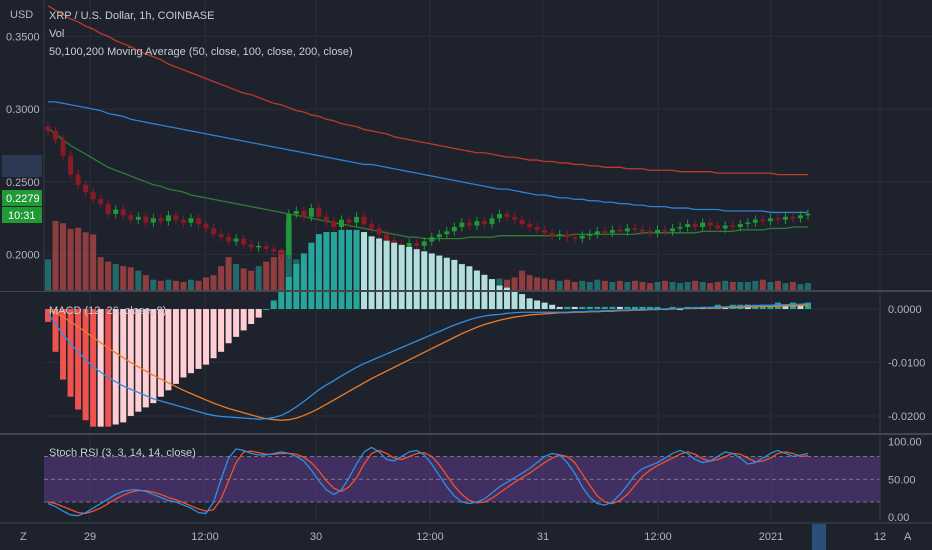  What do you see at coordinates (122, 453) in the screenshot?
I see `stoch-rsi-legend: Stoch RSI (3, 3, 14, 14, close)` at bounding box center [122, 453].